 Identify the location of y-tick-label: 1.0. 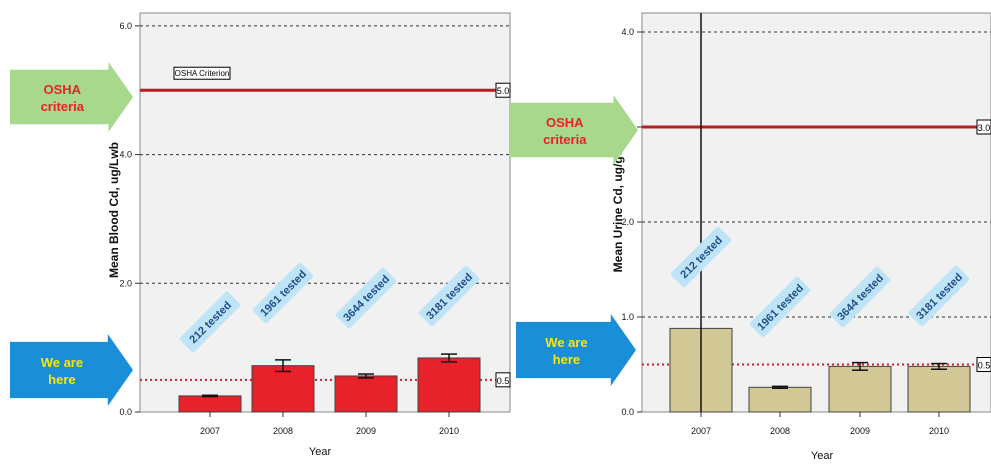
(627, 317).